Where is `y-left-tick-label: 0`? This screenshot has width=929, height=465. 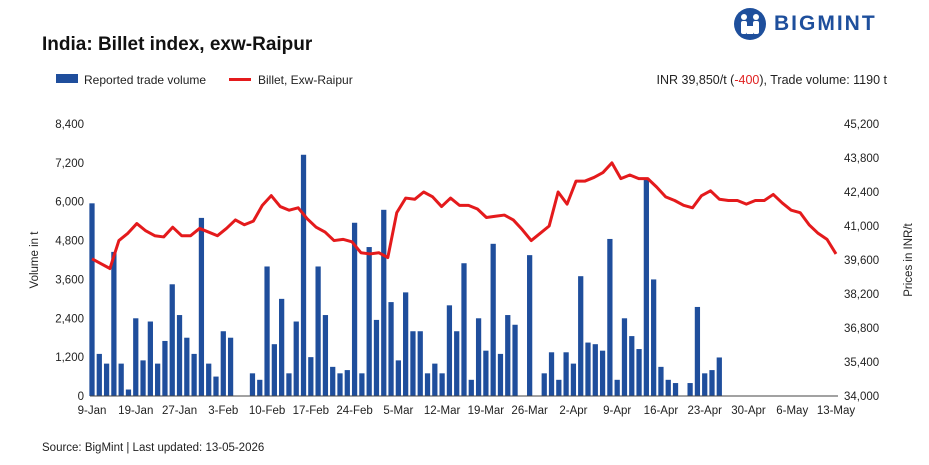
y-left-tick-label: 0 is located at coordinates (81, 397).